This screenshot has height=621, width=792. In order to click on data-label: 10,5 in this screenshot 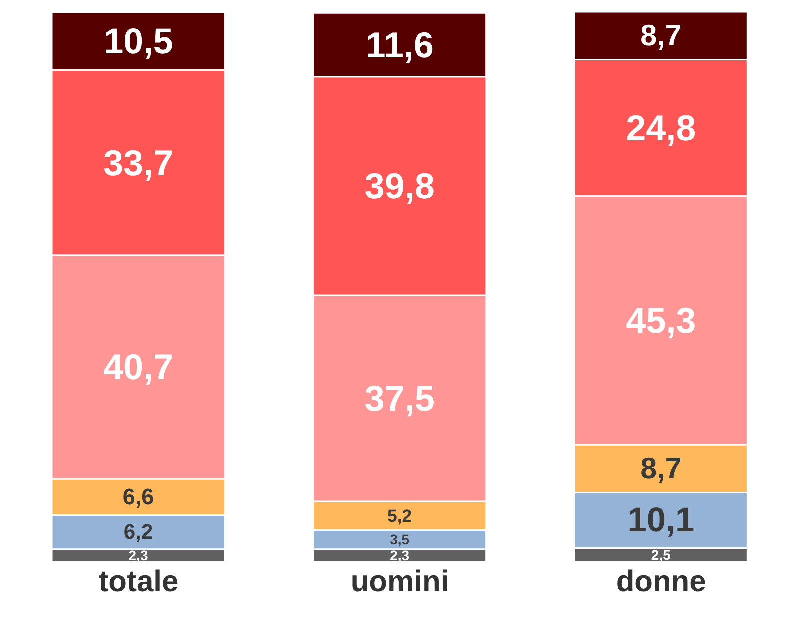, I will do `click(139, 41)`.